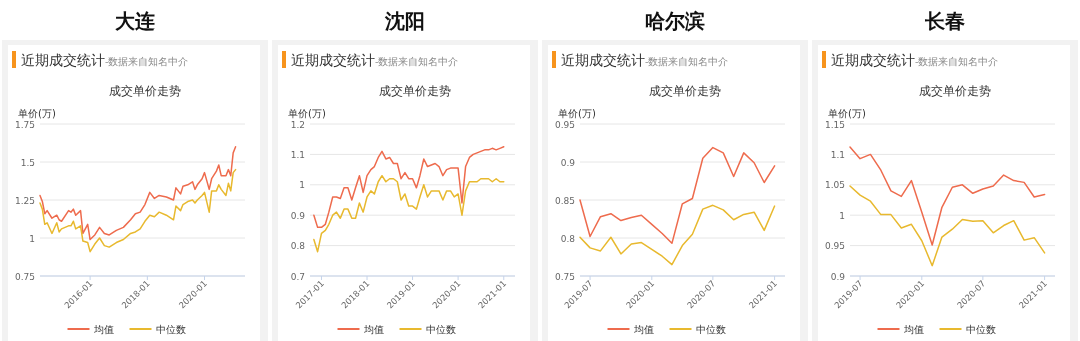 This screenshot has width=1080, height=341. I want to click on y-tick-label: 1.5, so click(27, 162).